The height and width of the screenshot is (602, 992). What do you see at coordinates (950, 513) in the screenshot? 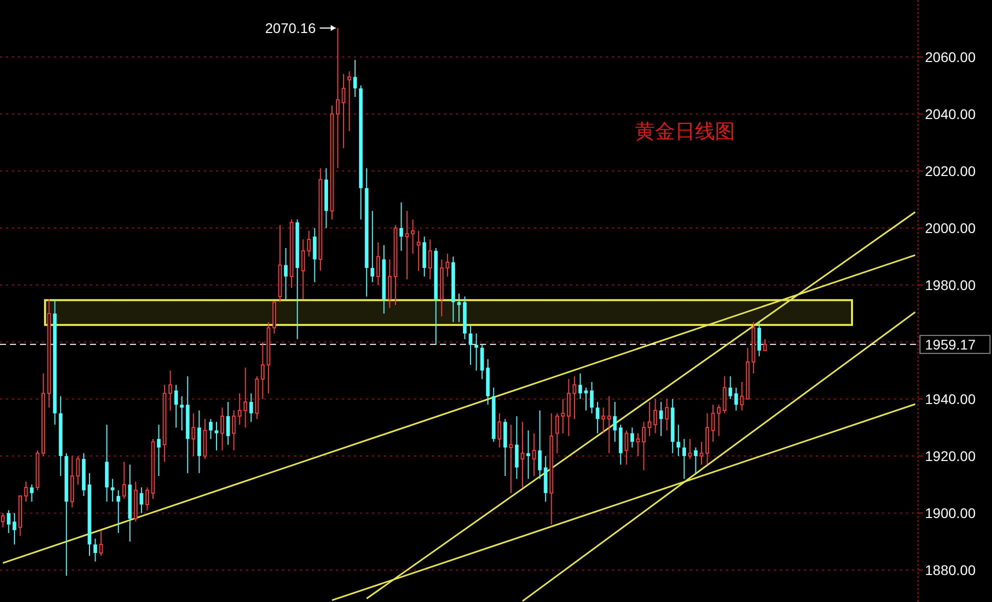
I see `y-tick-label: 1900.00` at bounding box center [950, 513].